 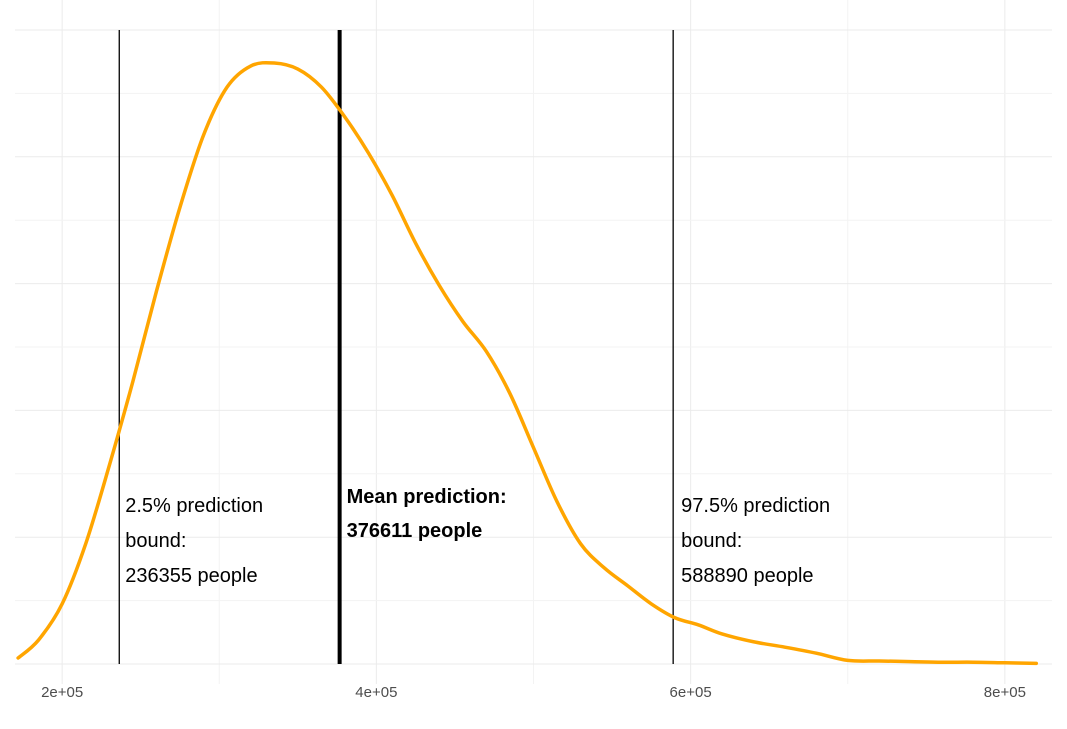 What do you see at coordinates (533, 692) in the screenshot?
I see `x-axis-ticks: 2e+05 4e+05 6e+05 8e+05` at bounding box center [533, 692].